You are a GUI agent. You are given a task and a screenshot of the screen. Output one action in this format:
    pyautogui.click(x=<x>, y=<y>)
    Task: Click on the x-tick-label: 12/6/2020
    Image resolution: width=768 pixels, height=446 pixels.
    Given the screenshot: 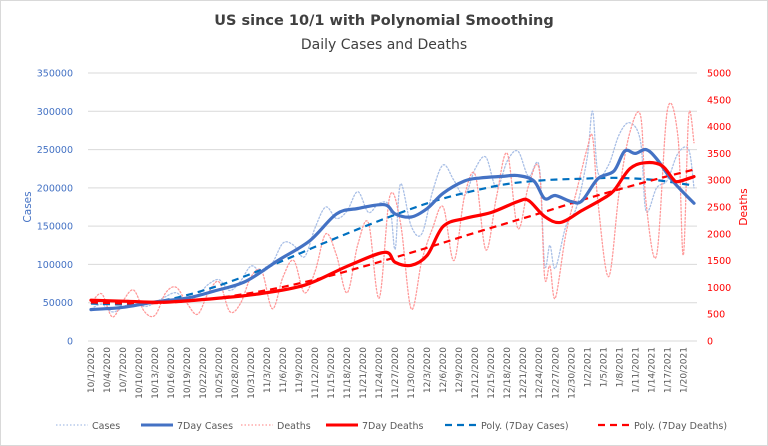 What is the action you would take?
    pyautogui.click(x=444, y=370)
    